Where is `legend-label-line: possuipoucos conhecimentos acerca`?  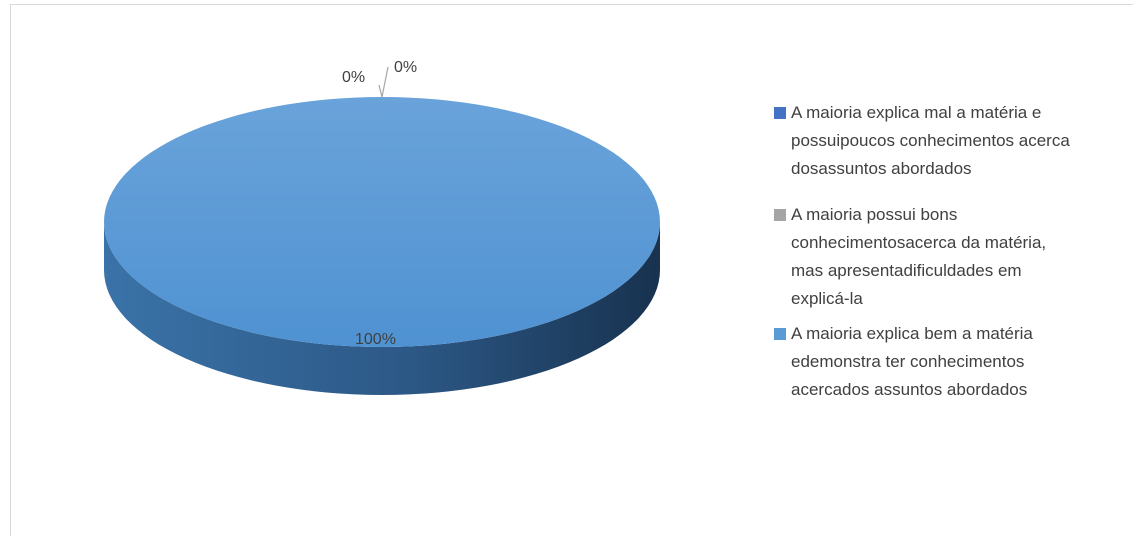
legend-label-line: possuipoucos conhecimentos acerca is located at coordinates (930, 140).